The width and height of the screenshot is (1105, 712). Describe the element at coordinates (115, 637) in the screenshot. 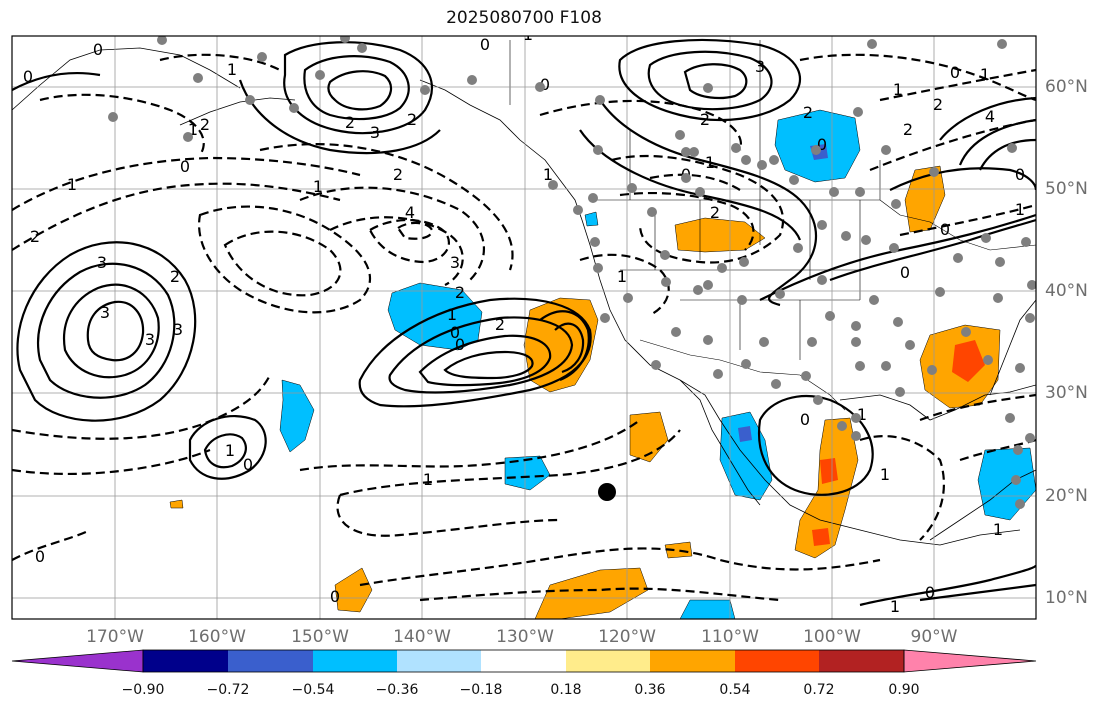

I see `longitude-label: 170°W` at that location.